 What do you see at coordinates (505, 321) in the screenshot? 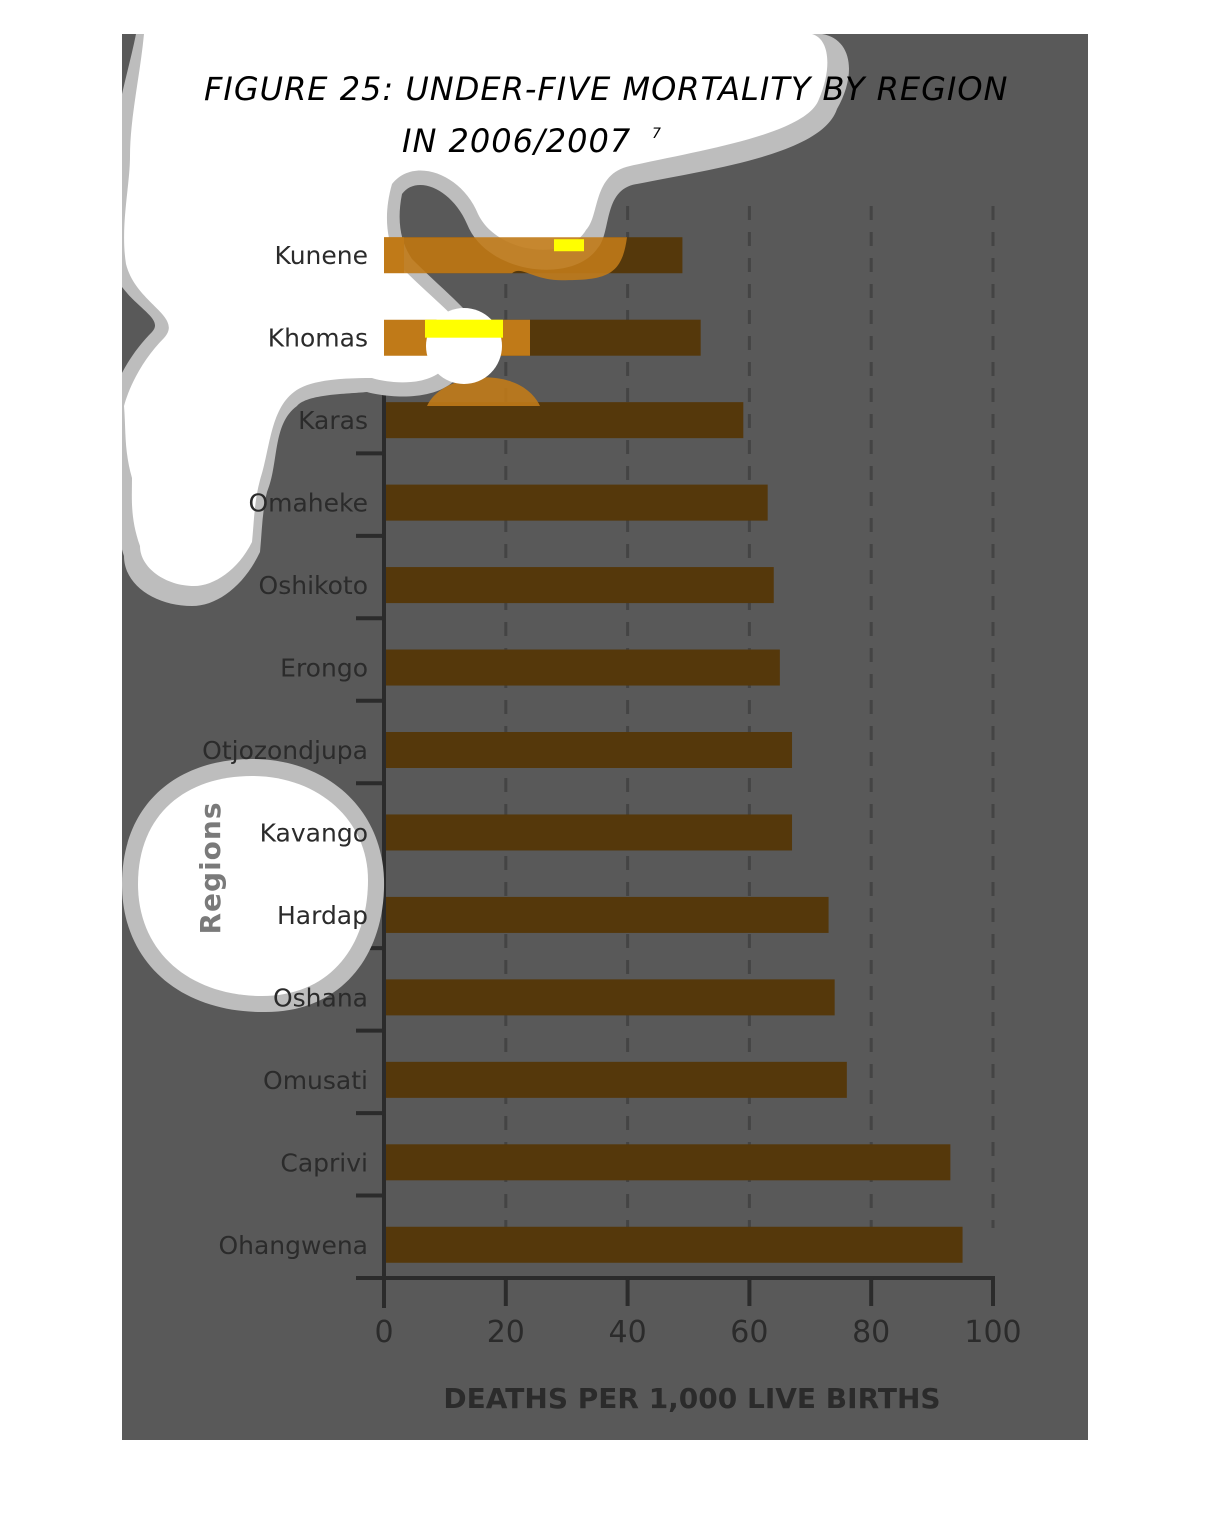
I see `highlight-layer` at bounding box center [505, 321].